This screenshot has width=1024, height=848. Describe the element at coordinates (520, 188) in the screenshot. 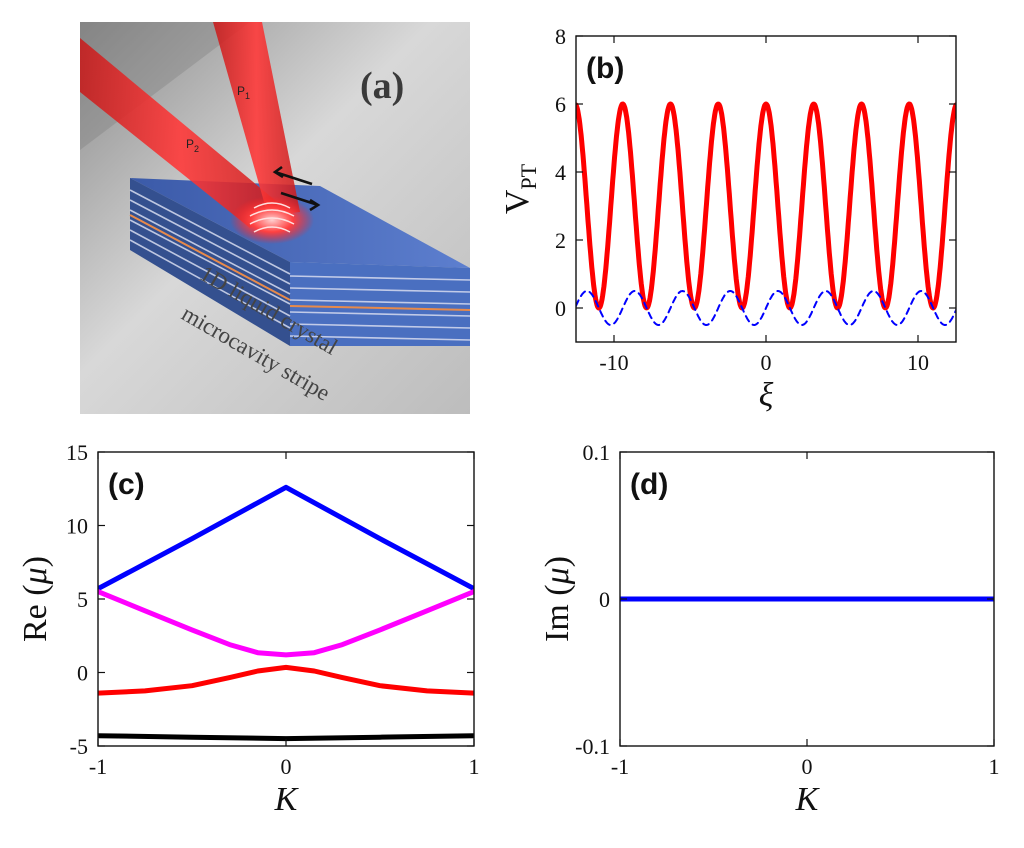

I see `y-axis-label: VPT` at that location.